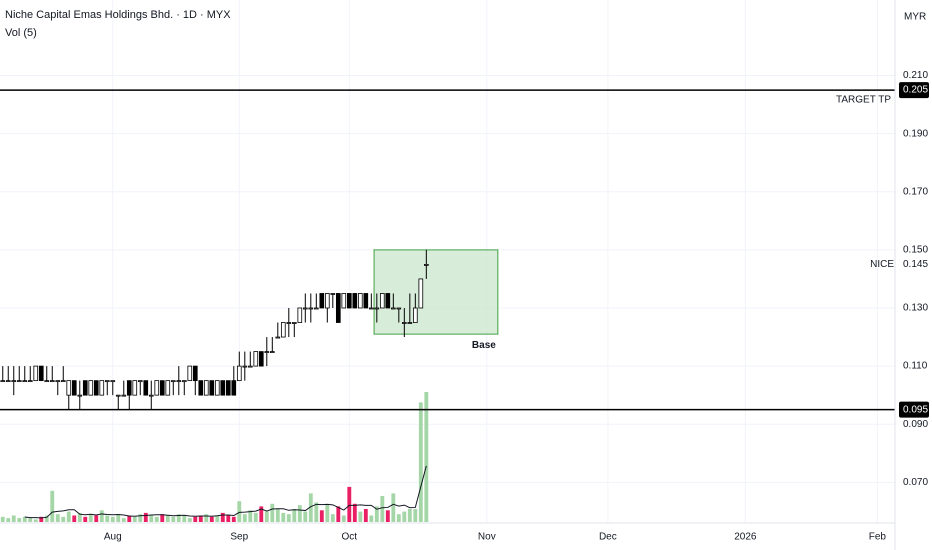 The image size is (932, 550). I want to click on x-tick-label: Aug, so click(113, 537).